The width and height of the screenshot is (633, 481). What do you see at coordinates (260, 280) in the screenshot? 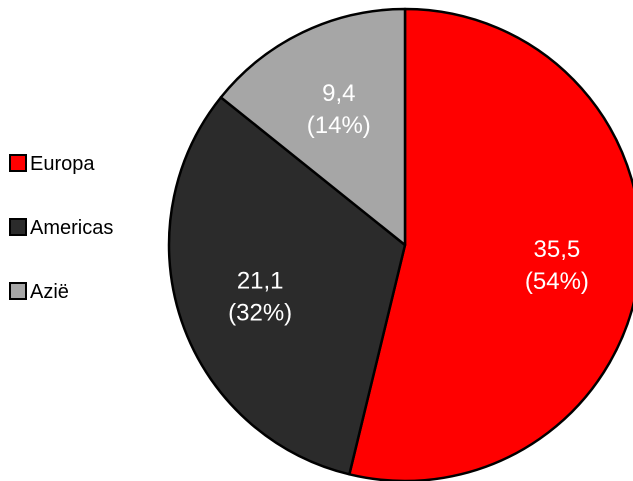
I see `slice-value-label: 21,1` at bounding box center [260, 280].